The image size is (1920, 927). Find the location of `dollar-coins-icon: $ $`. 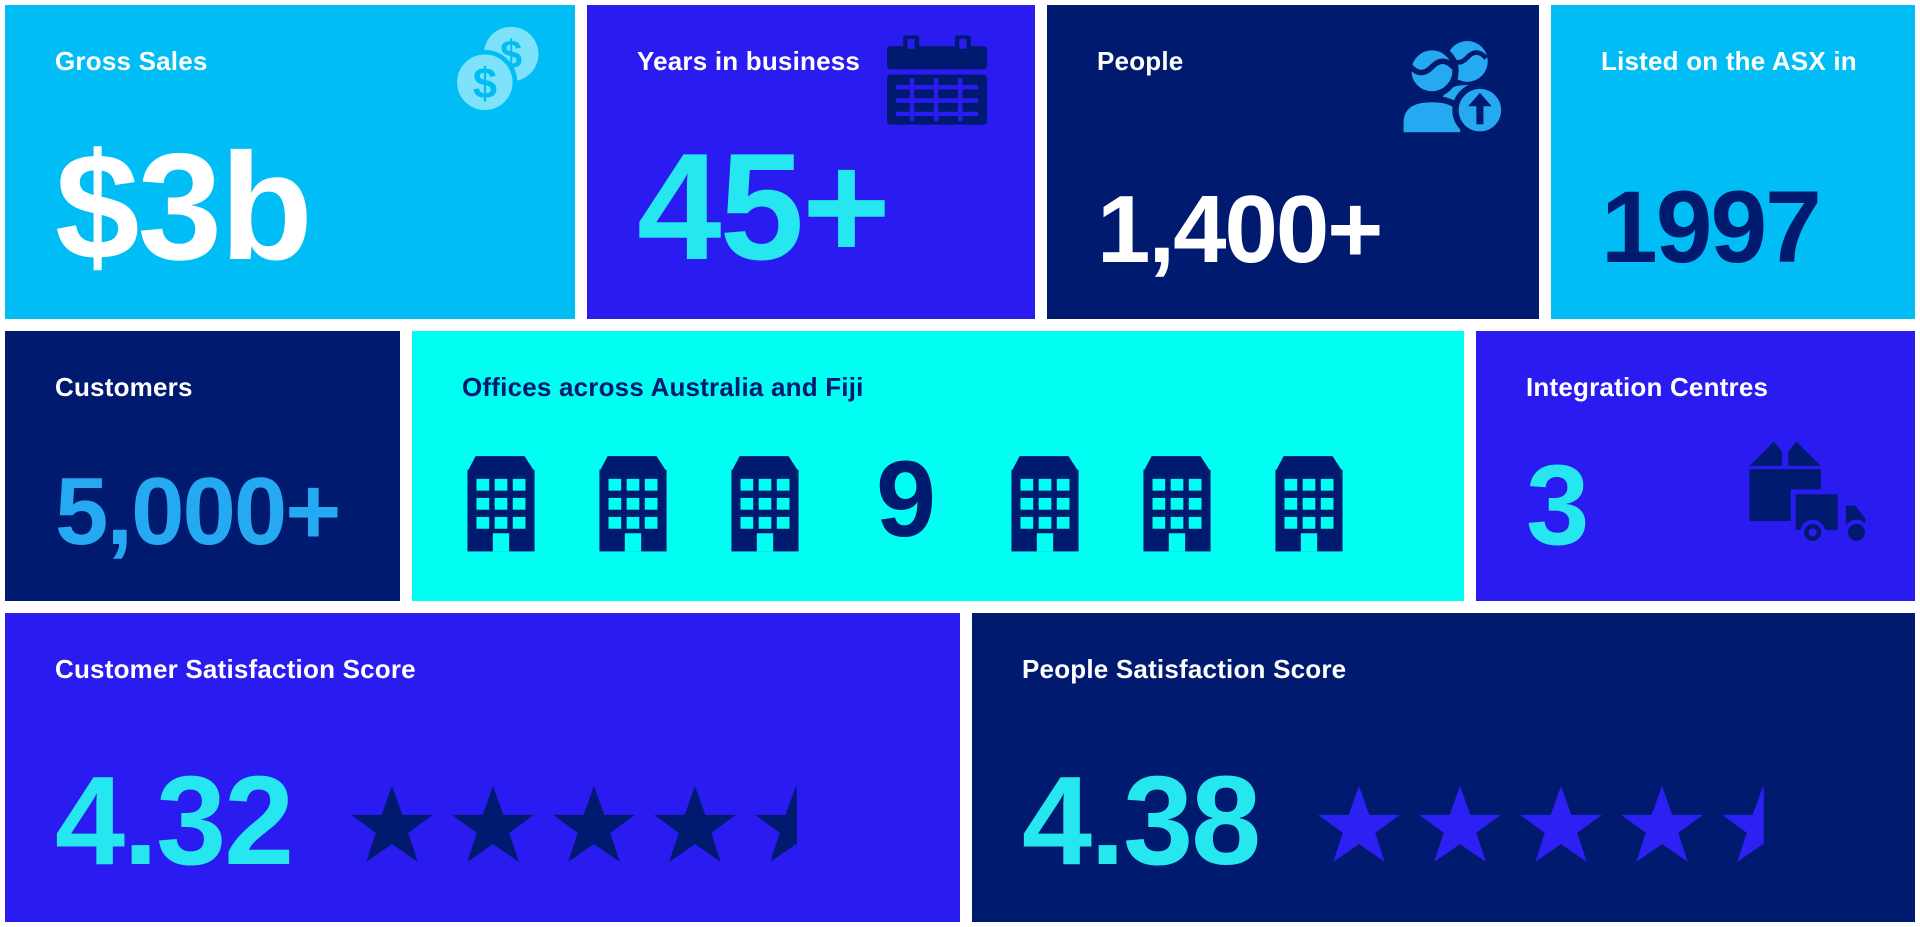

dollar-coins-icon: $ $ is located at coordinates (498, 73).